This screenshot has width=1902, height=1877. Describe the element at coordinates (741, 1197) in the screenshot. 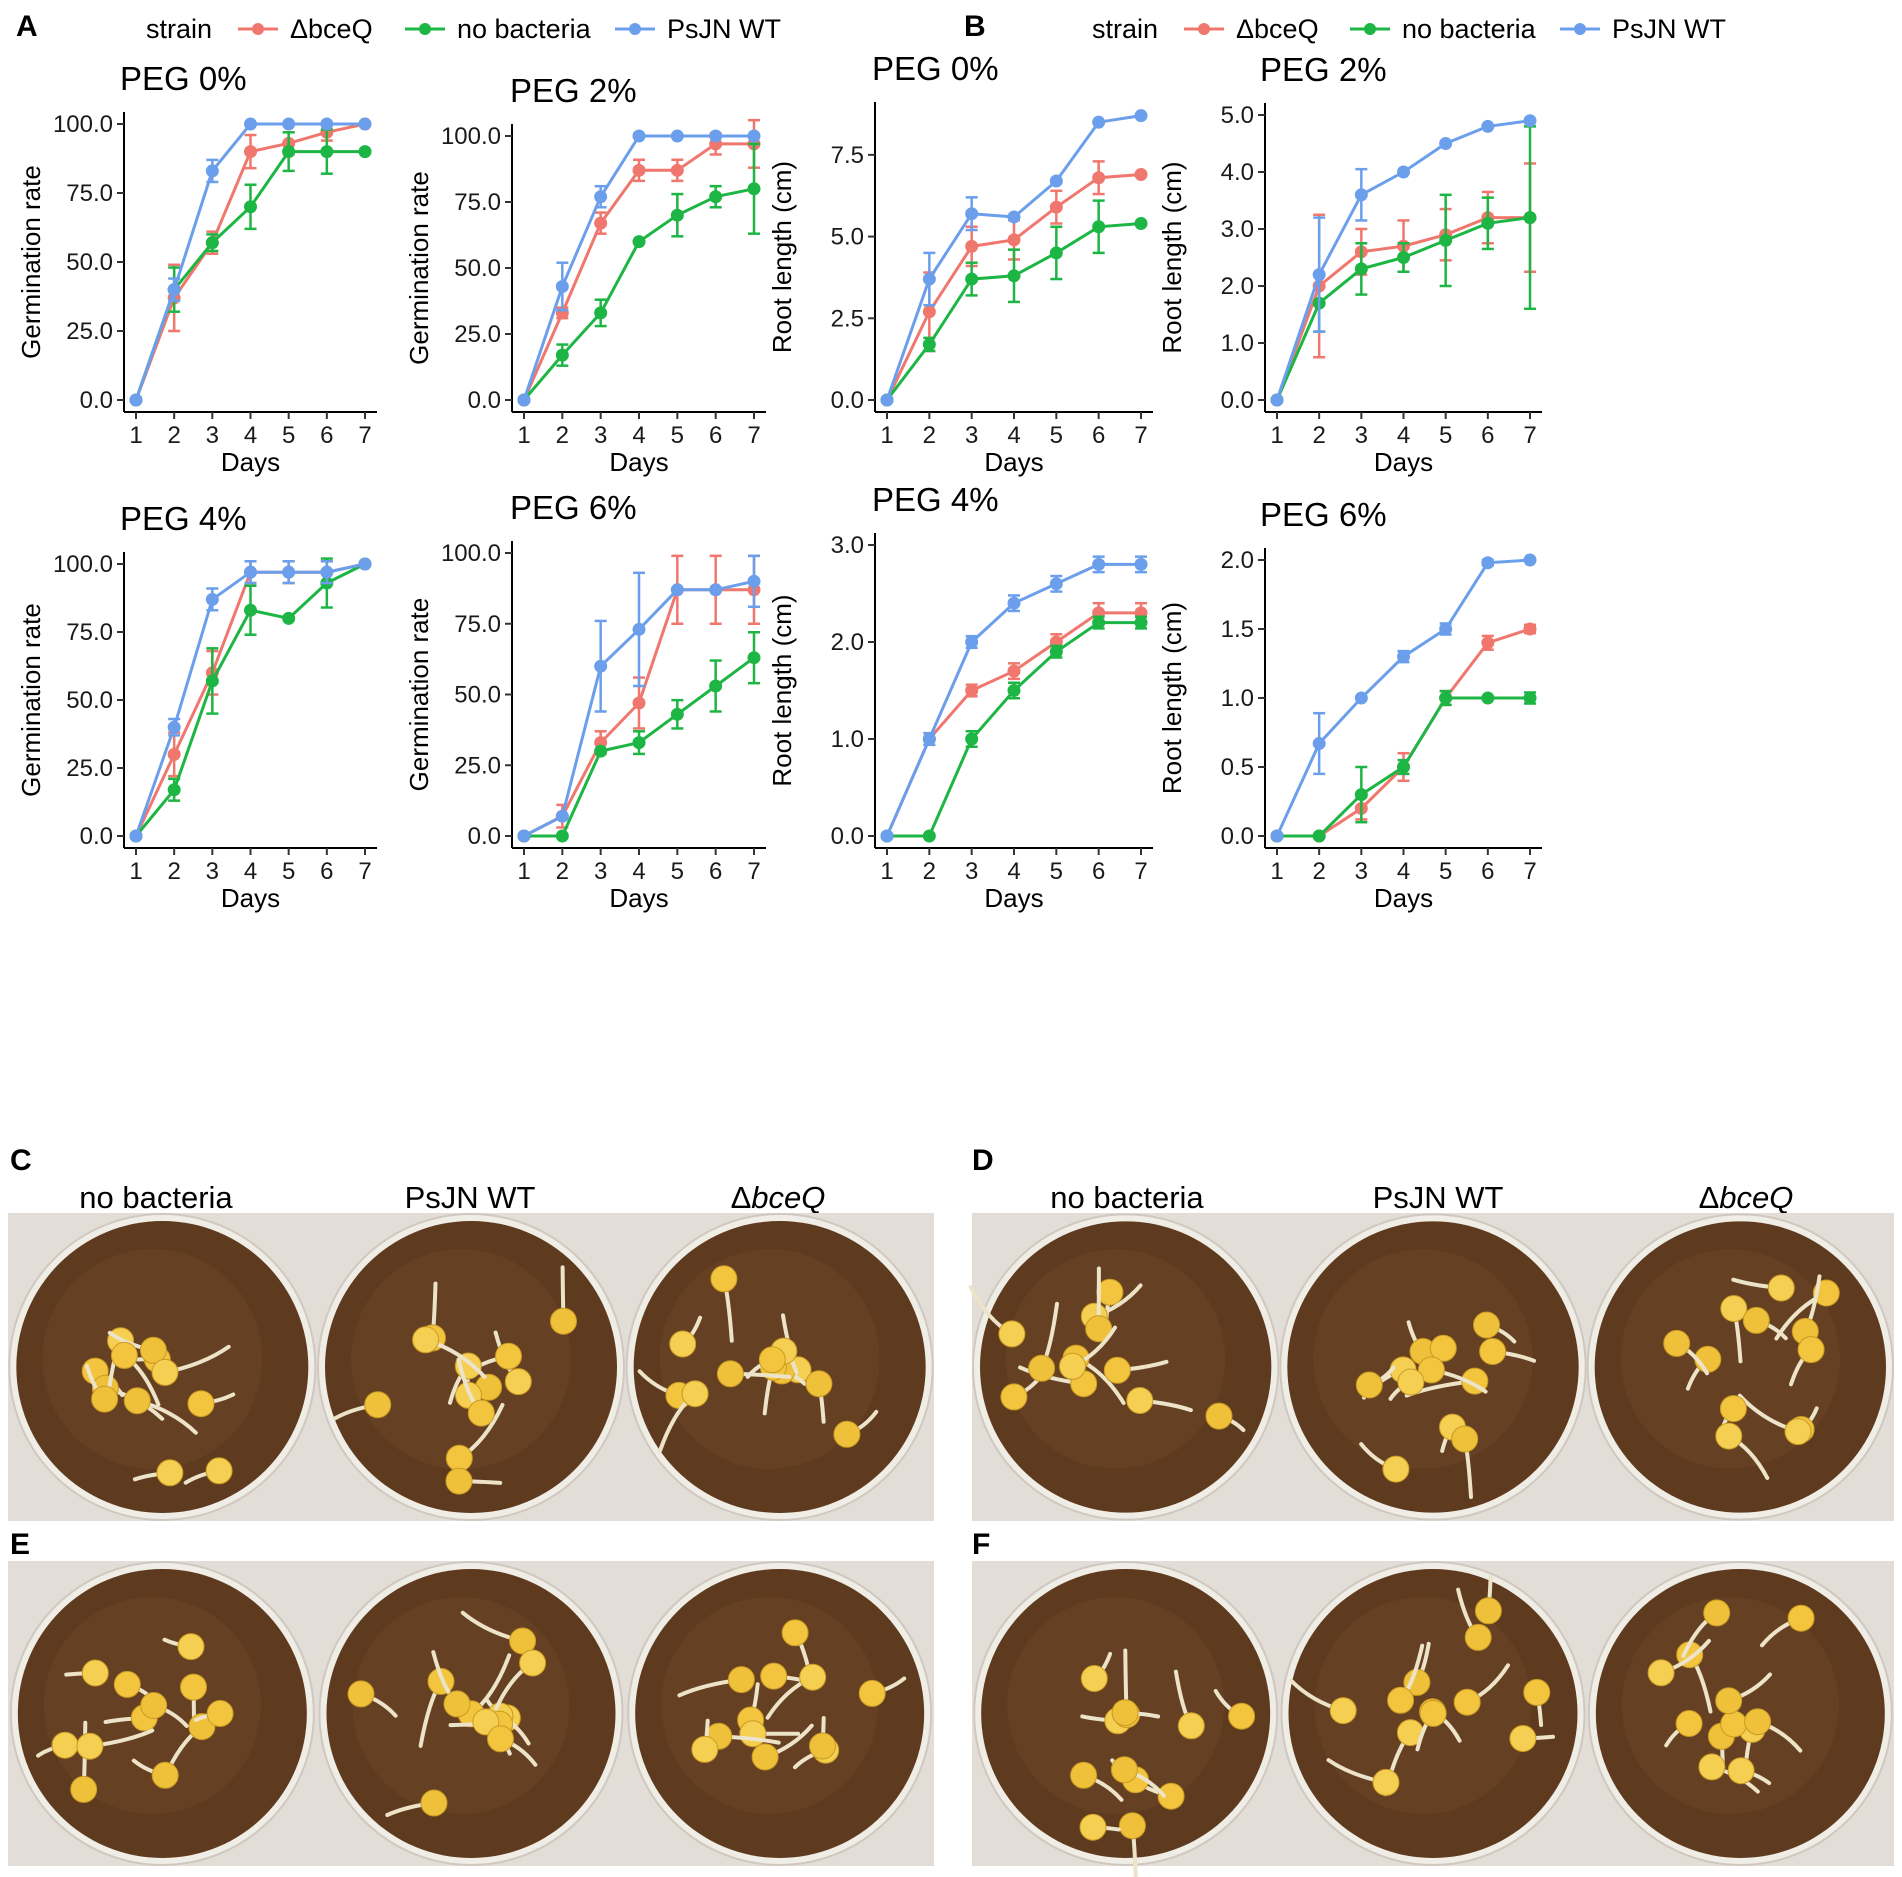

I see `photo-label-delta: Δ` at that location.